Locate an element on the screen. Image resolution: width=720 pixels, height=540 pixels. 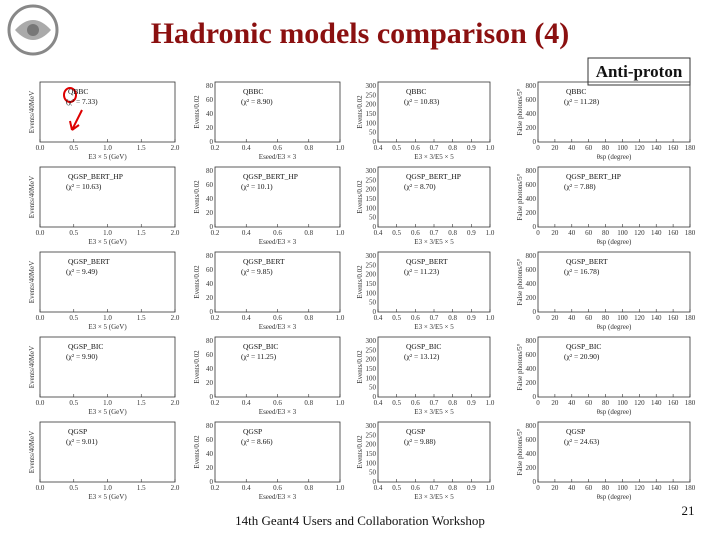
chi2-label: (χ² = 10.1) is located at coordinates (257, 186).